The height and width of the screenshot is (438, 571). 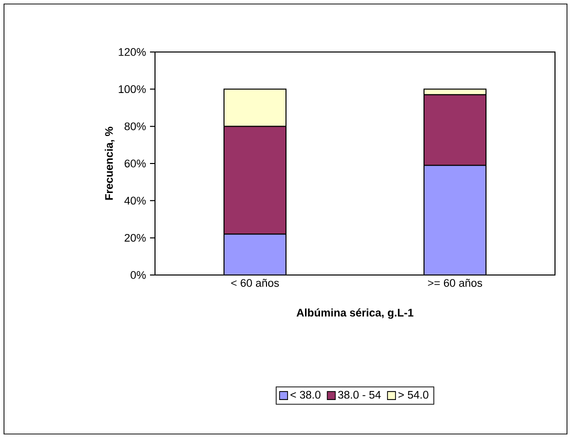 I want to click on legend-label: 38.0 - 54, so click(x=359, y=394).